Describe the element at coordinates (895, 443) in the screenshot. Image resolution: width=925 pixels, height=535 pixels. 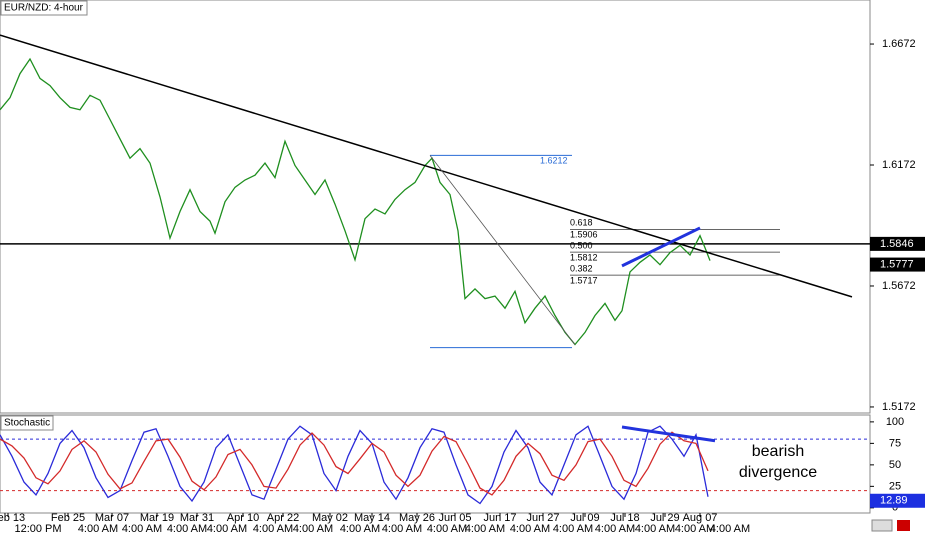
I see `y-tick-label: 75` at that location.